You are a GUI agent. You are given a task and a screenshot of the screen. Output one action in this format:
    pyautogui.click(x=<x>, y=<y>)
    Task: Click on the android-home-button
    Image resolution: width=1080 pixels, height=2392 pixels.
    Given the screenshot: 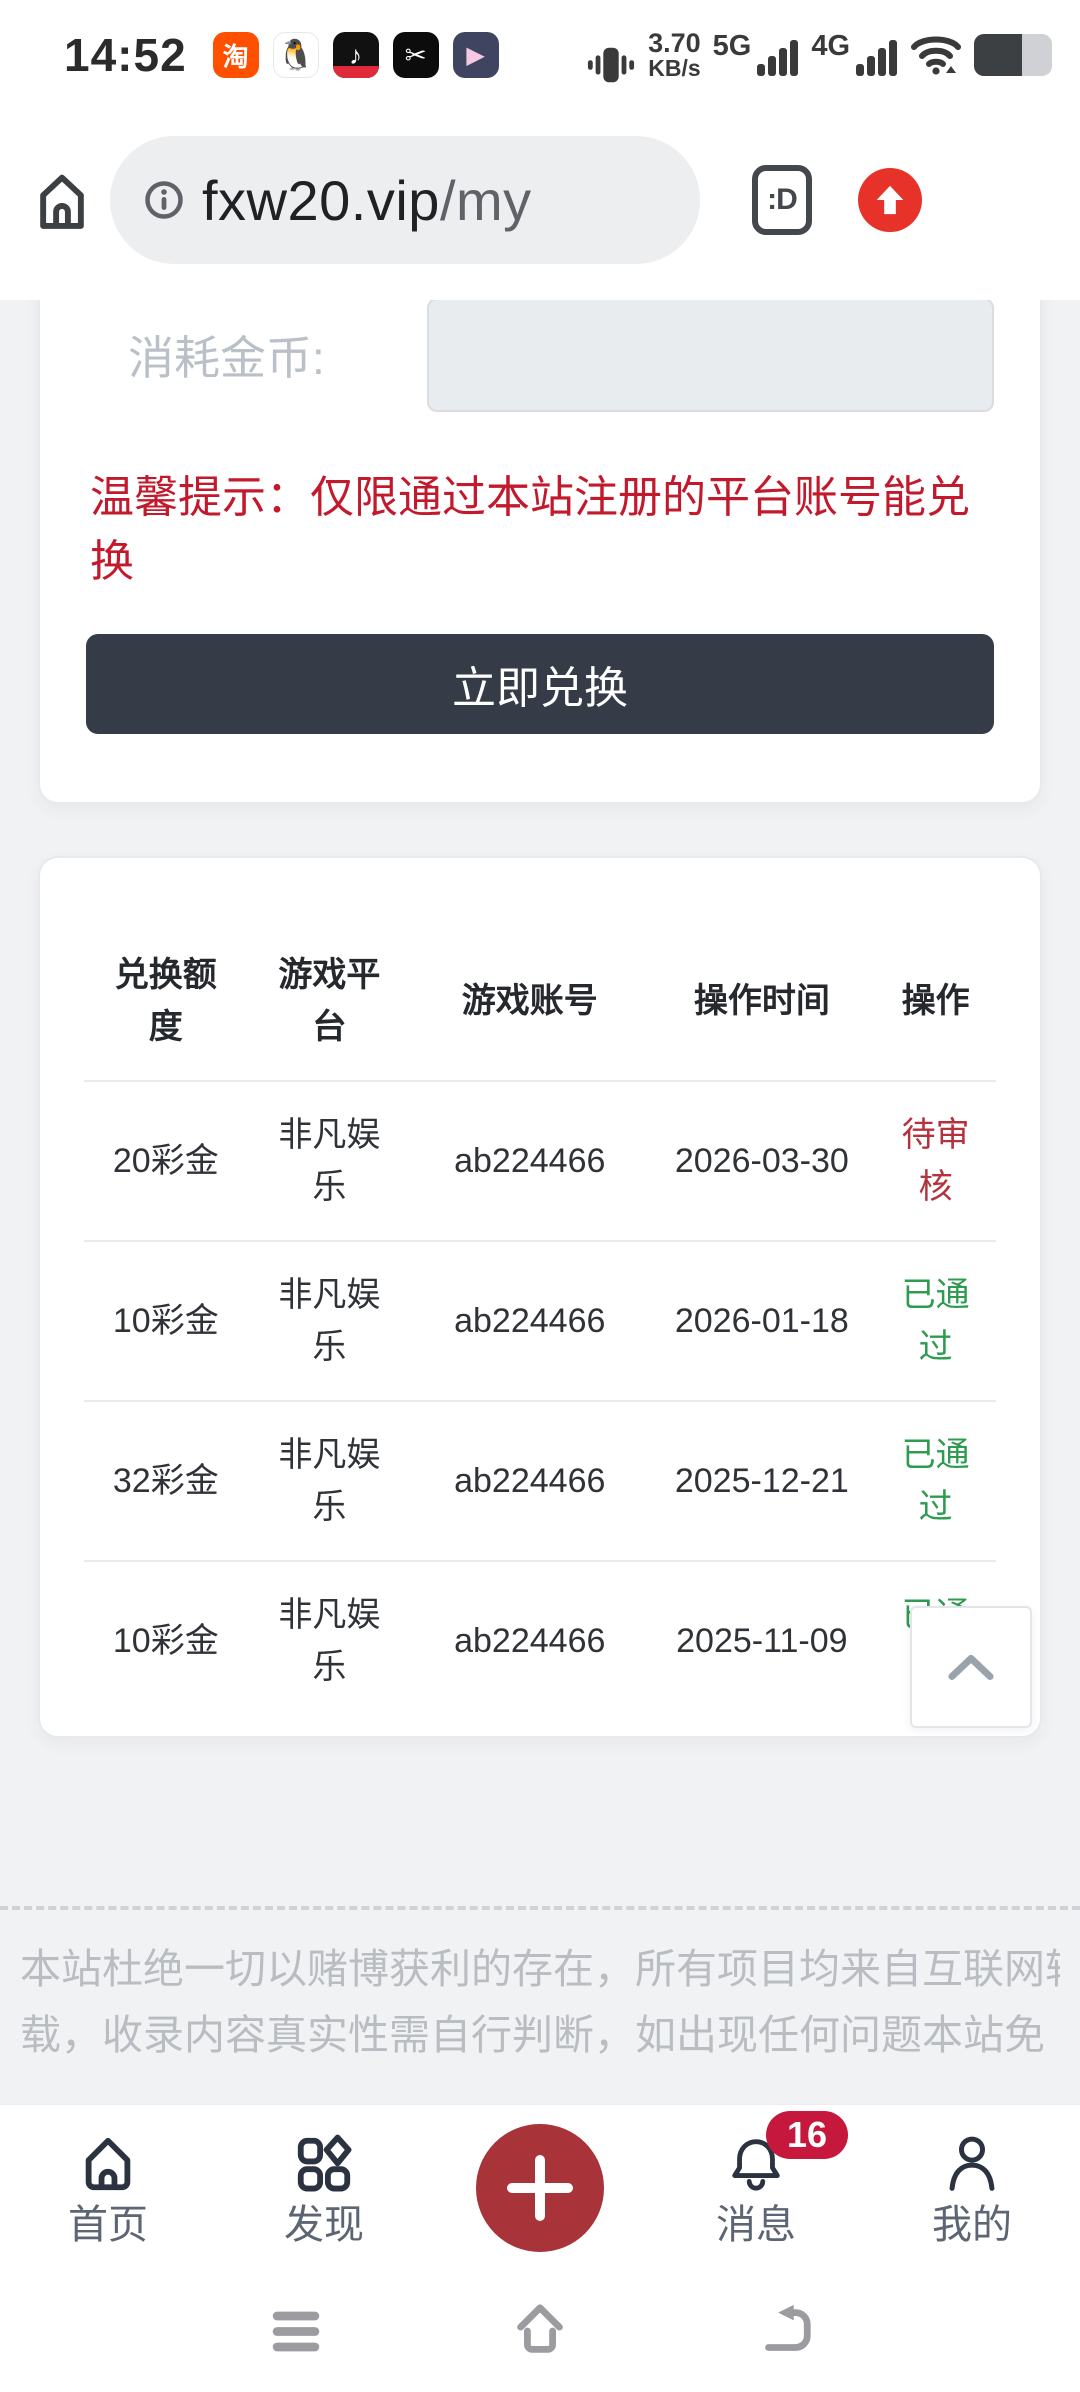 What is the action you would take?
    pyautogui.click(x=540, y=2331)
    